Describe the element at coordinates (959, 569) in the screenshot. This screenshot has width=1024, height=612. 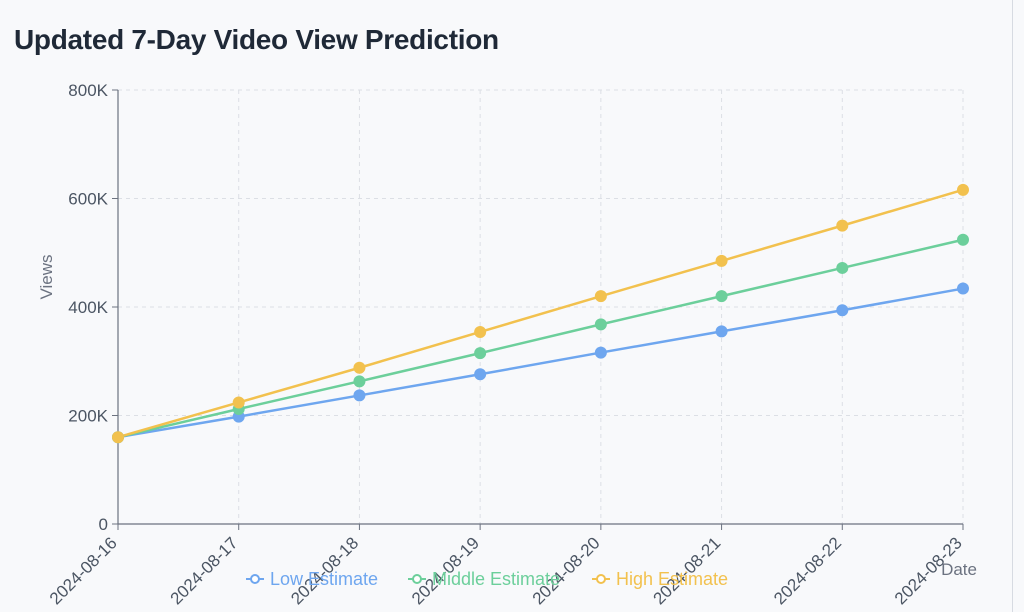
I see `x-axis-label: Date` at that location.